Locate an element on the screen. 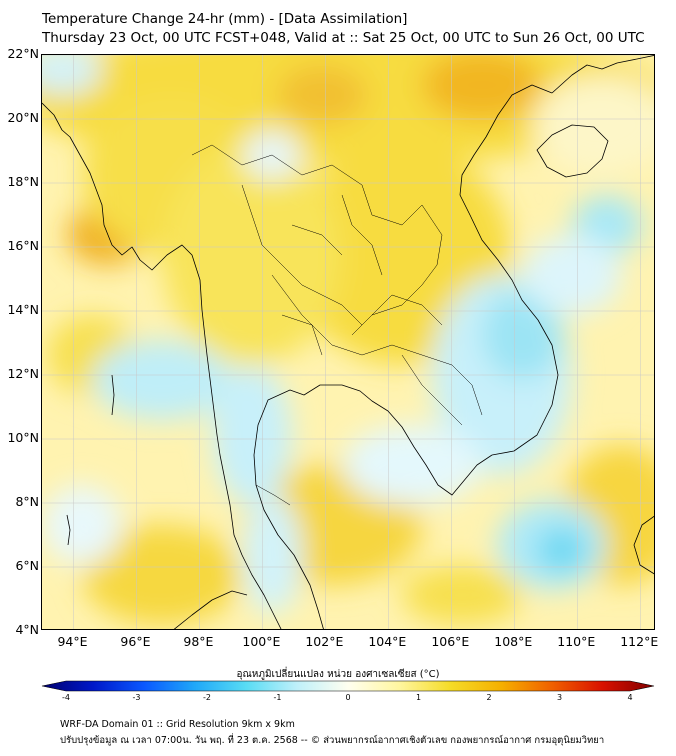  lat-label: 18°N is located at coordinates (23, 181).